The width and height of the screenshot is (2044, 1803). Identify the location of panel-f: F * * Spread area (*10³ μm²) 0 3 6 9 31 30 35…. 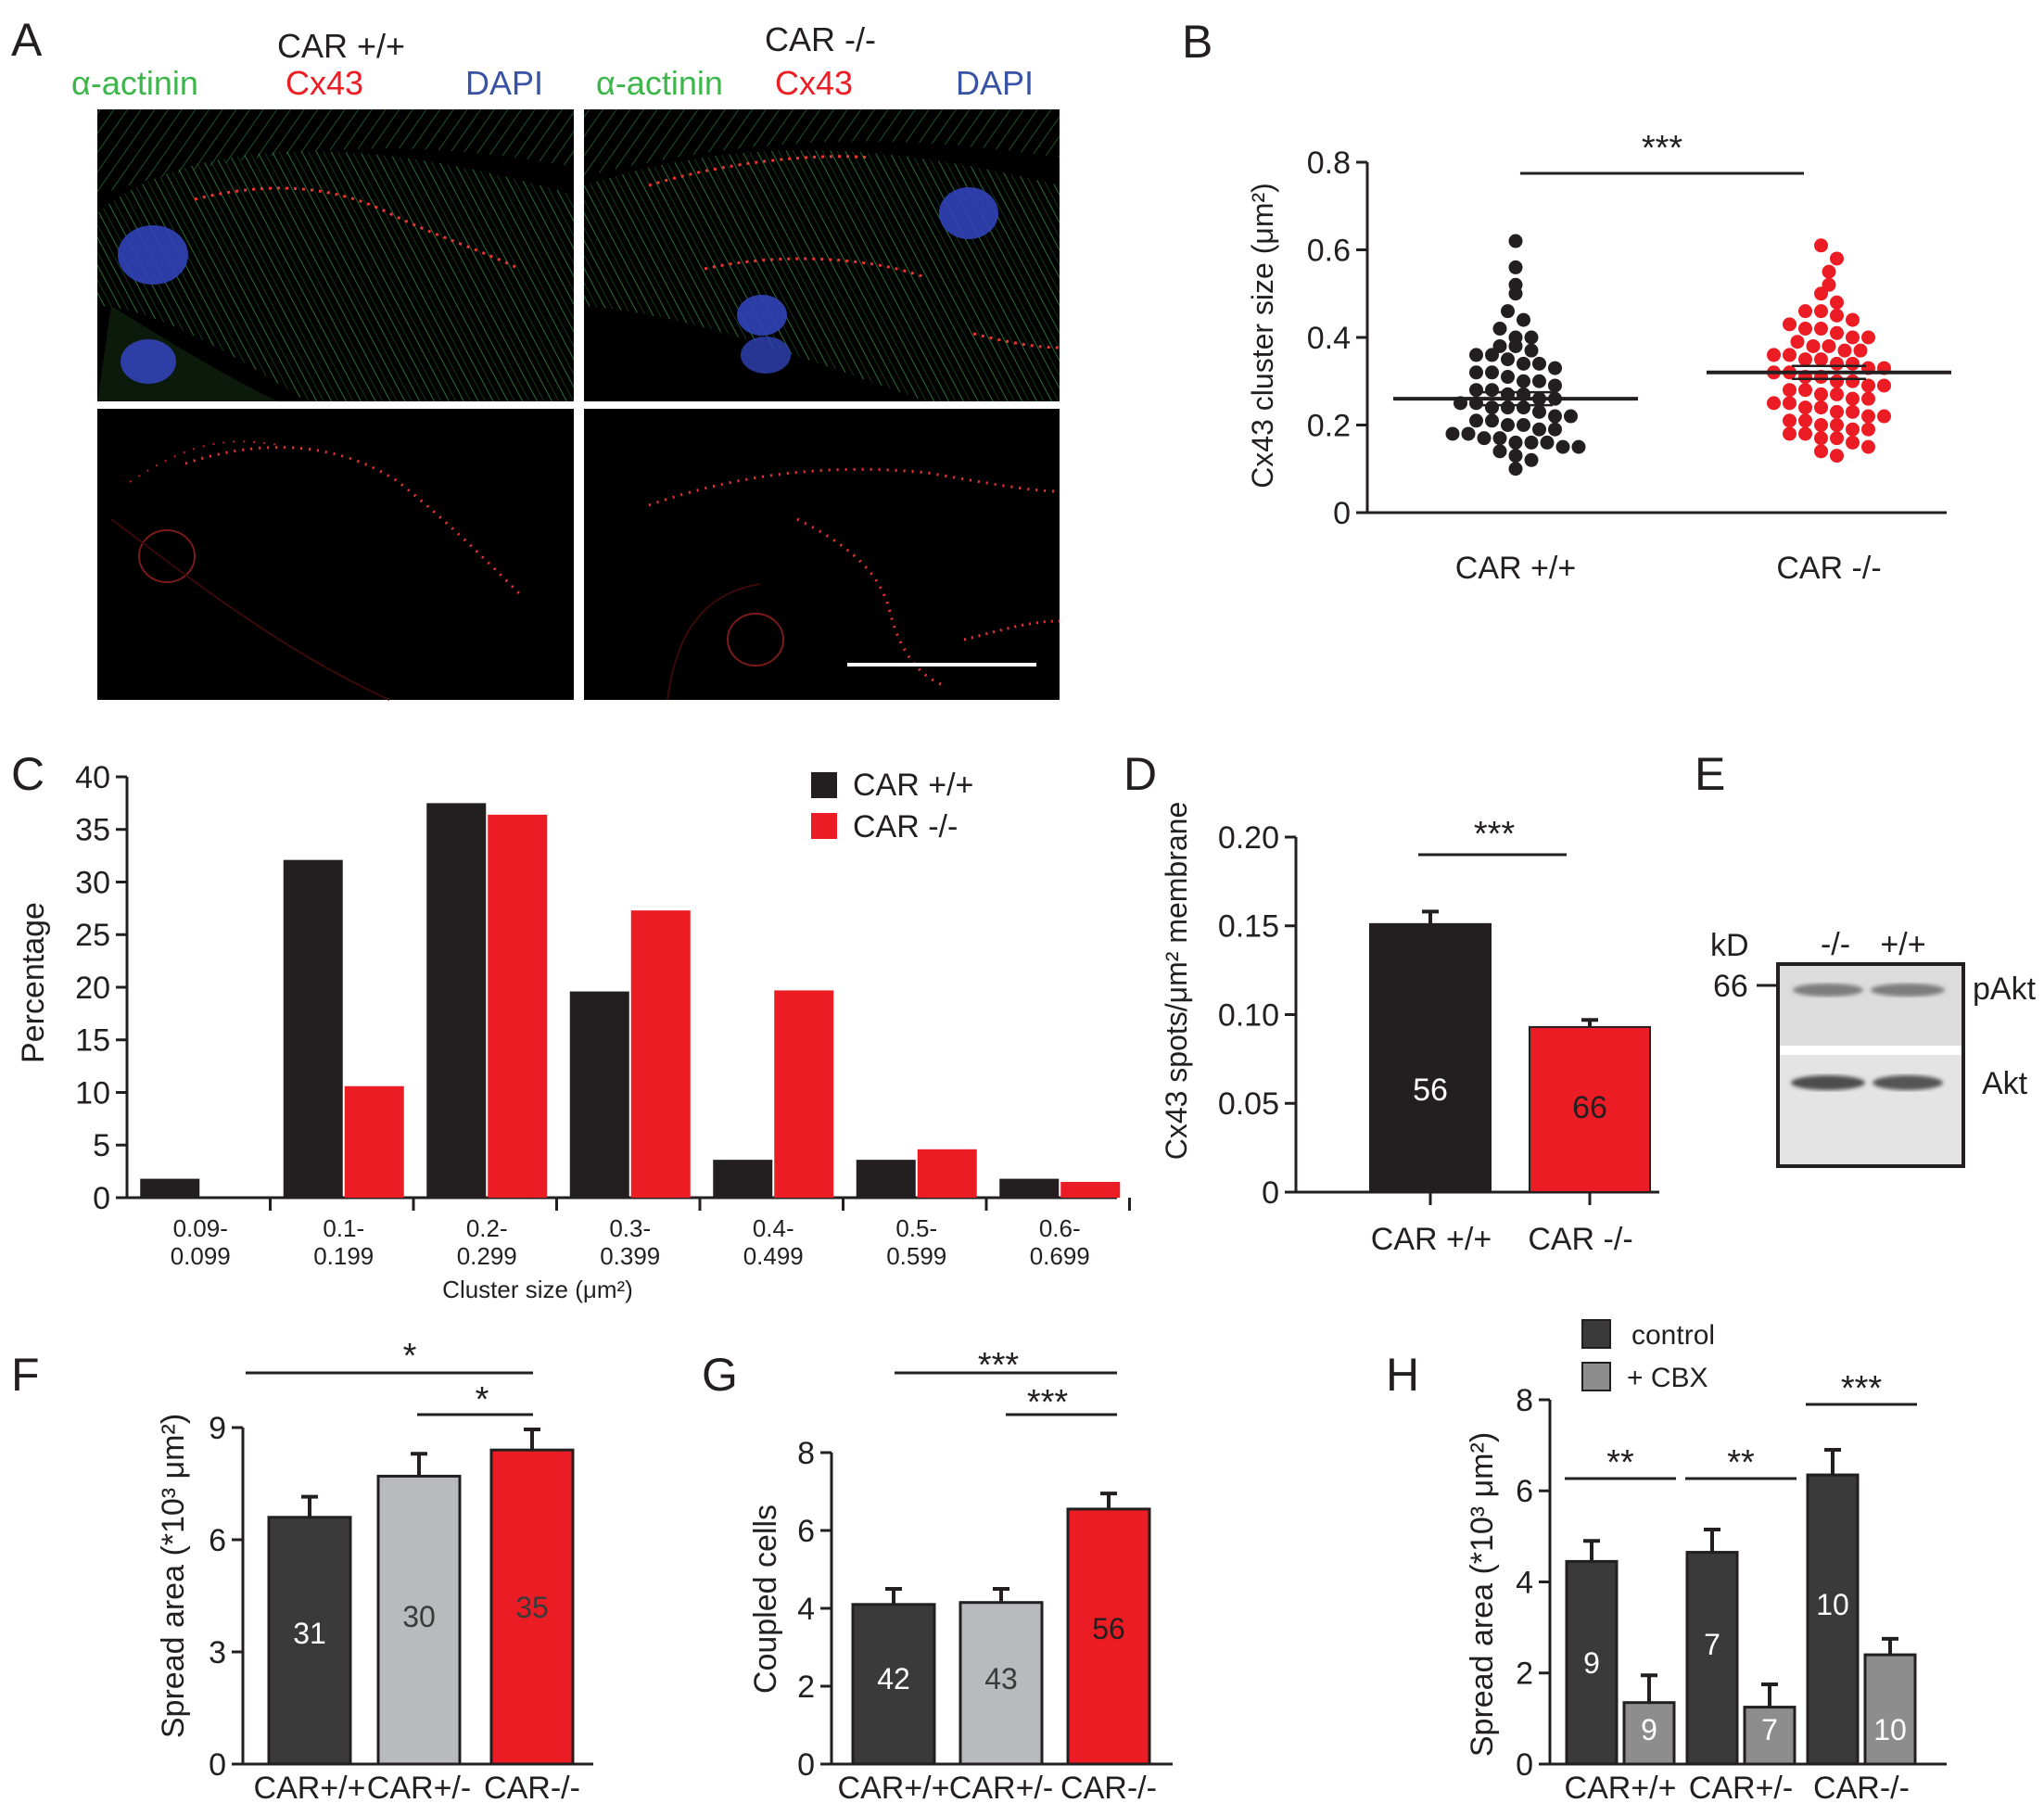
(302, 1570).